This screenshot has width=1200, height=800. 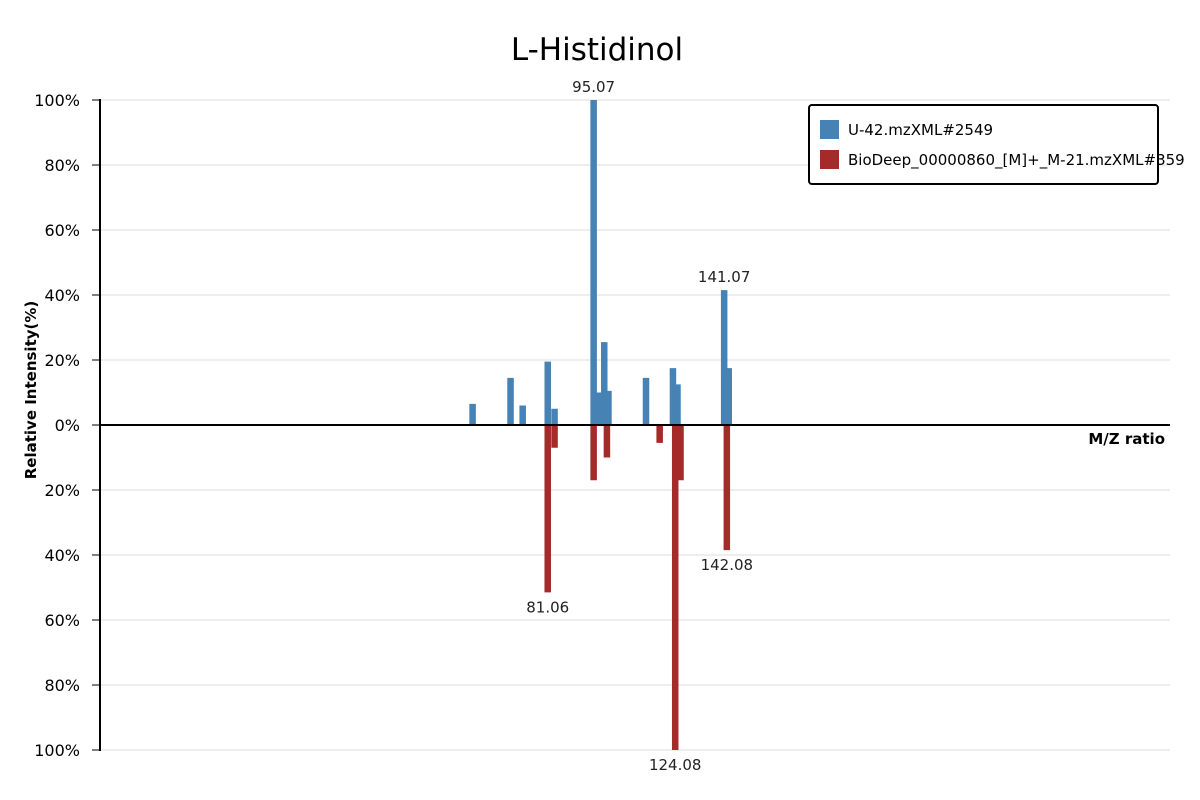 What do you see at coordinates (31, 390) in the screenshot?
I see `y-axis-title: Relative Intensity(%)` at bounding box center [31, 390].